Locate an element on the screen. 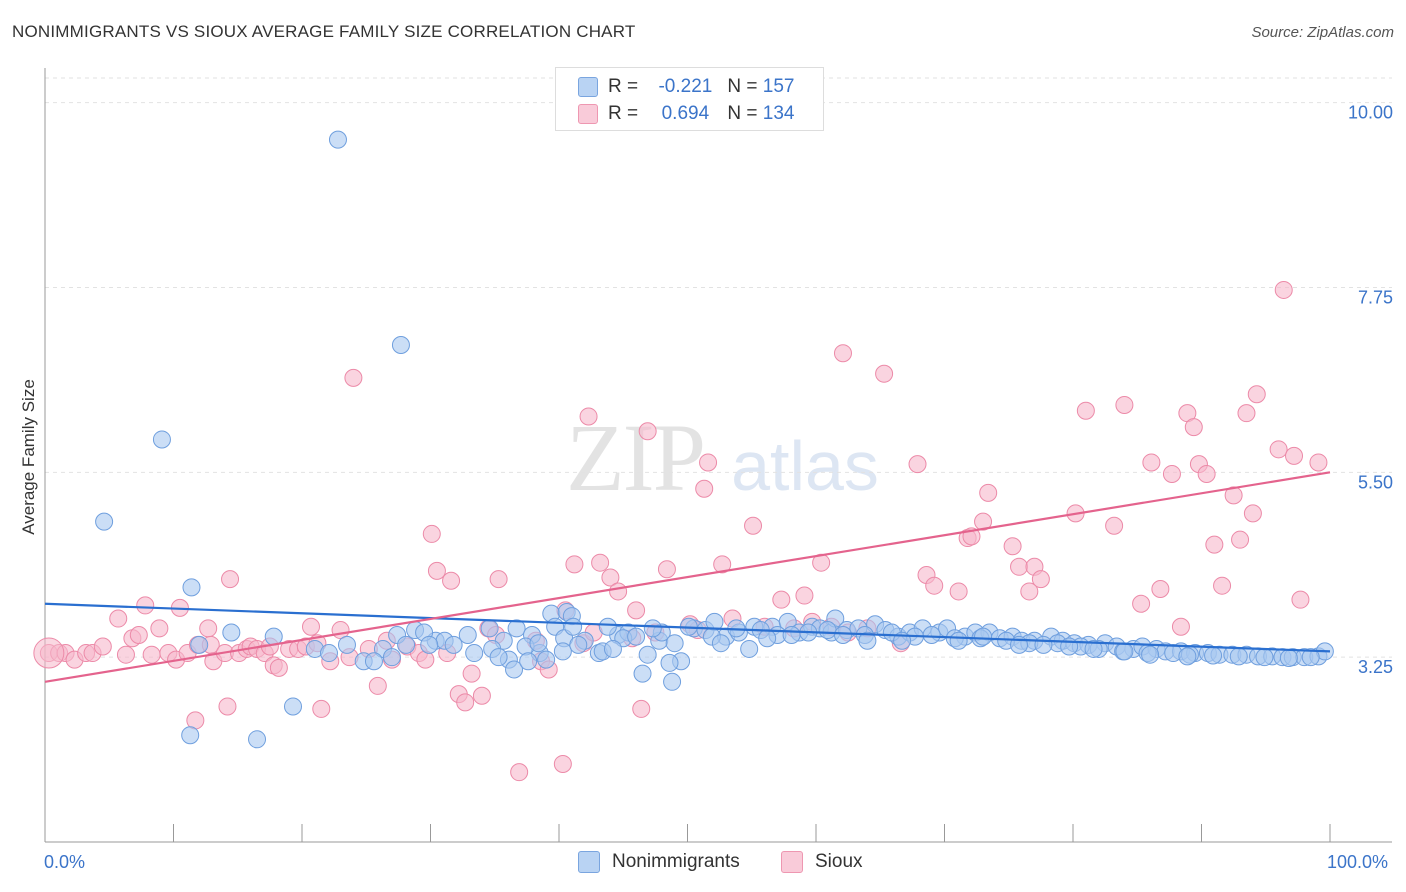  legend-r-label: R = is located at coordinates (623, 113).